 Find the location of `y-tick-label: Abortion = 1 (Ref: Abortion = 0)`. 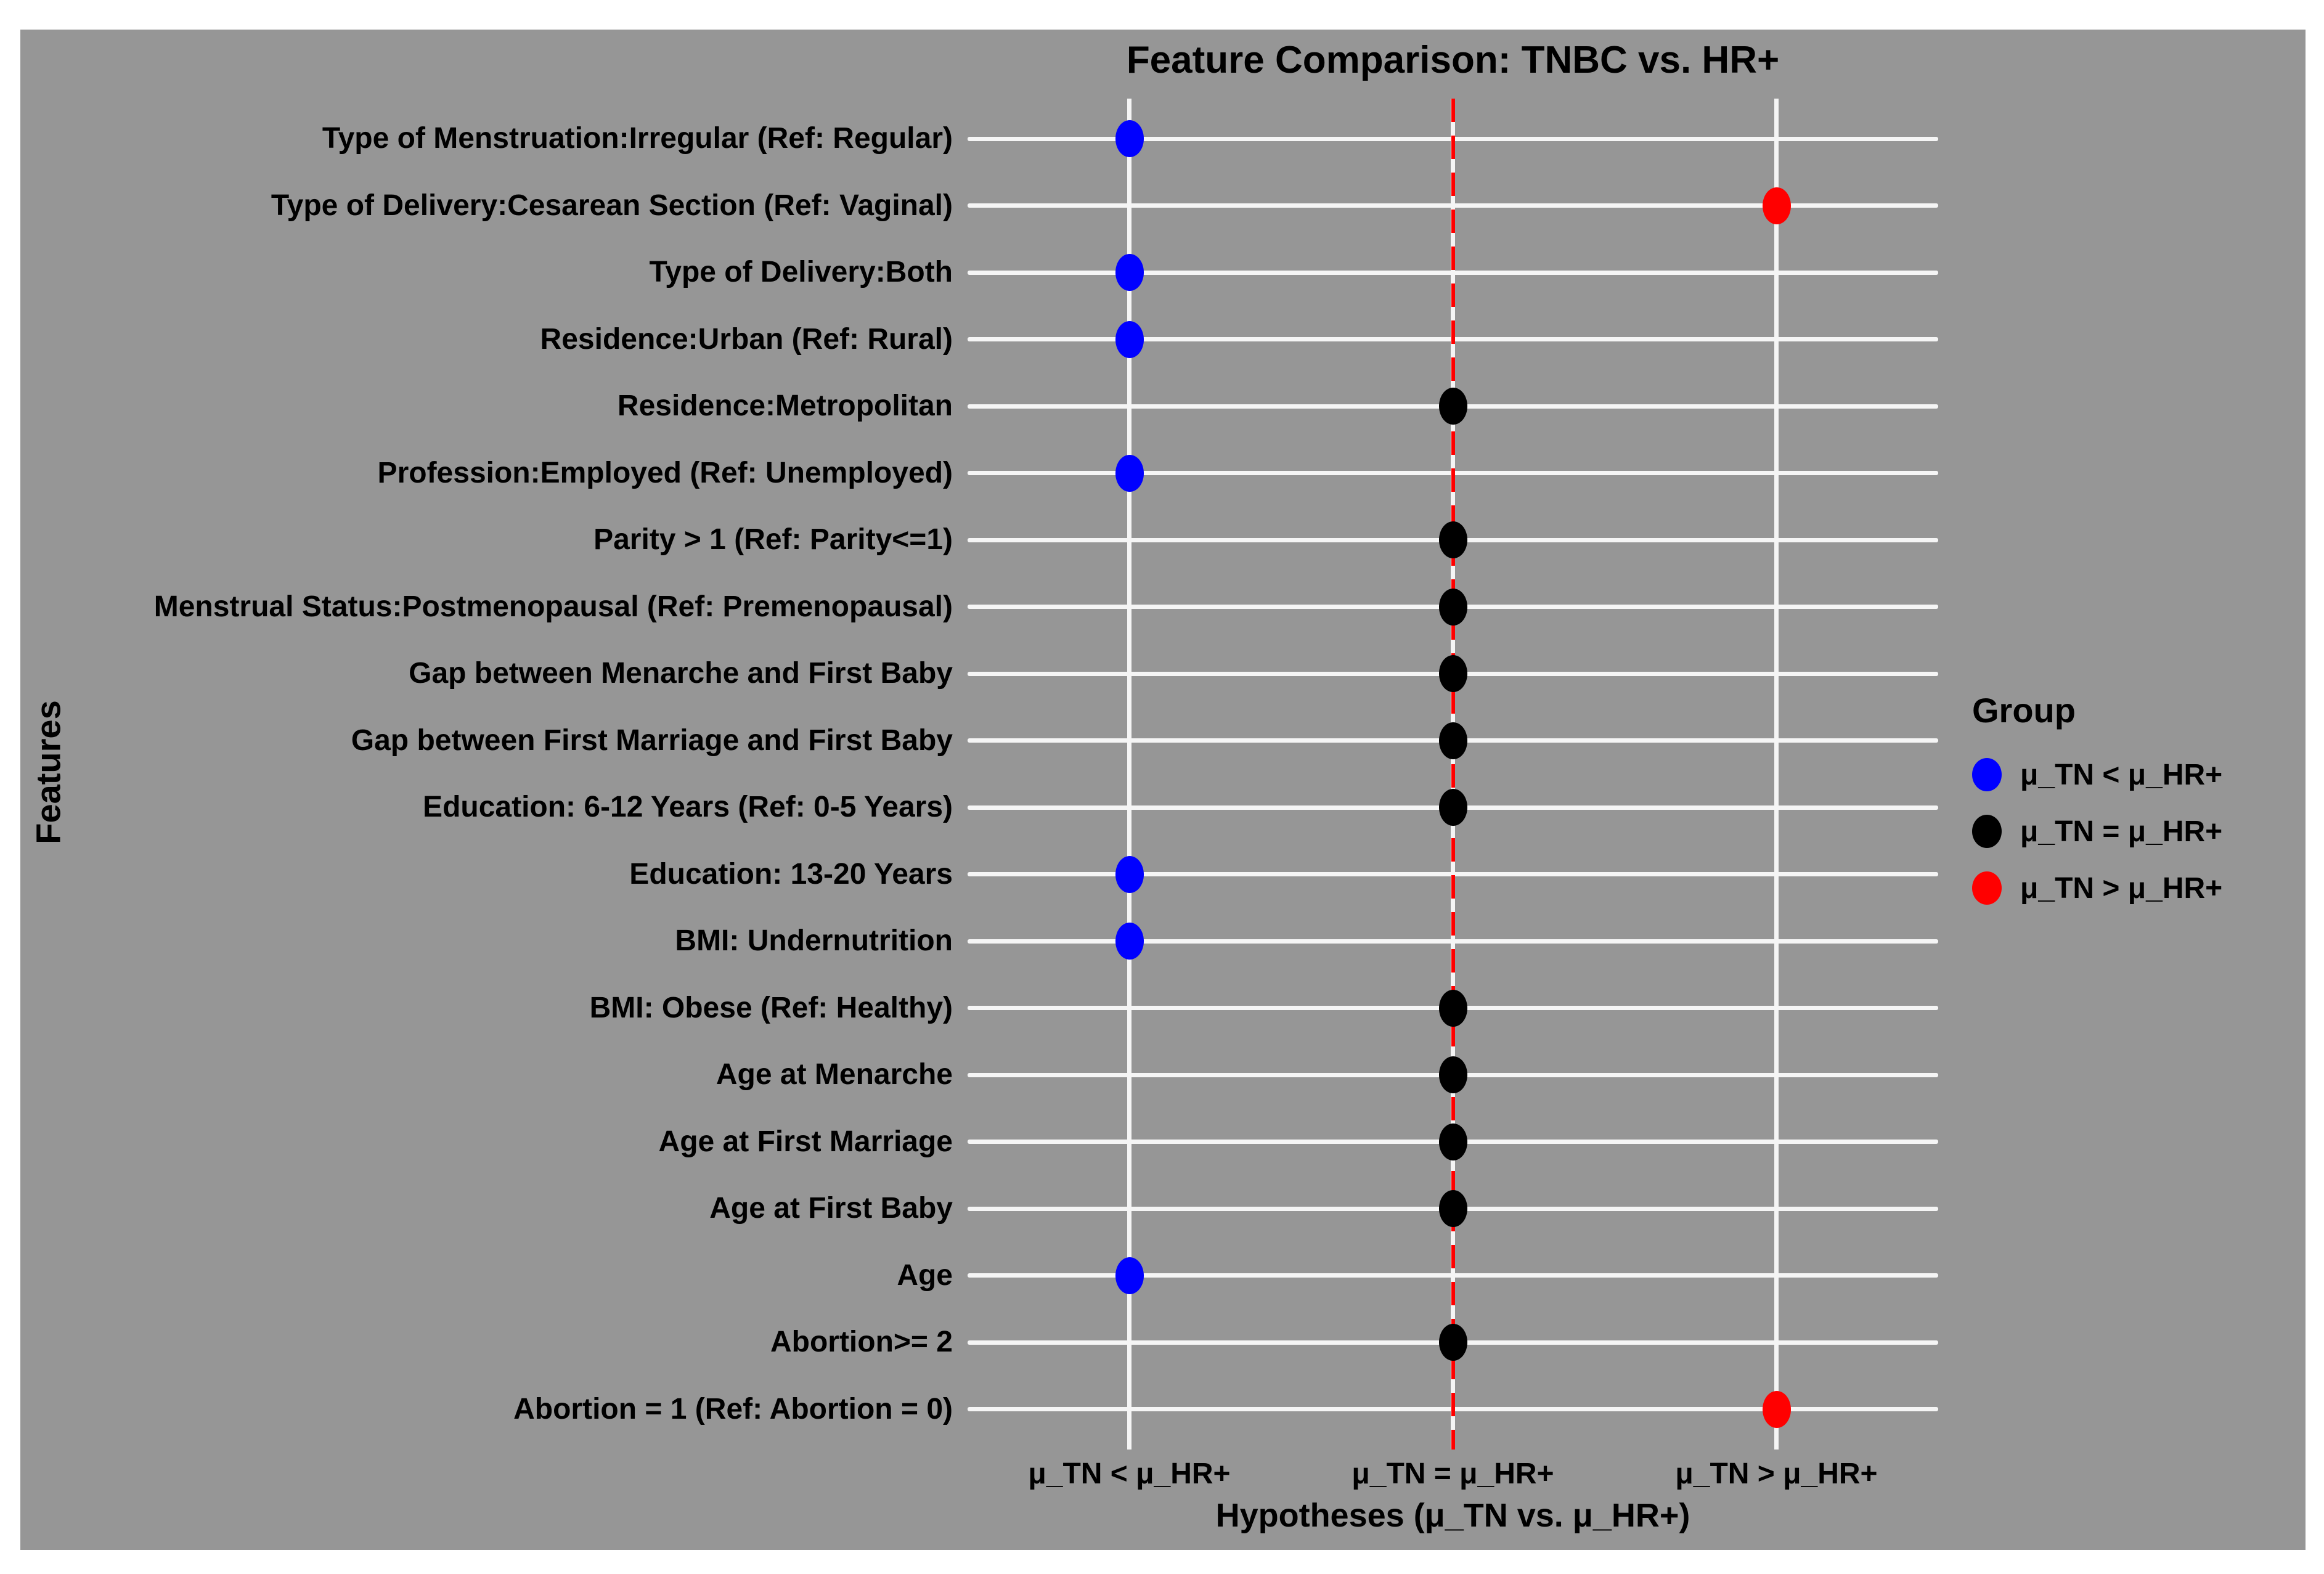

y-tick-label: Abortion = 1 (Ref: Abortion = 0) is located at coordinates (733, 1408).